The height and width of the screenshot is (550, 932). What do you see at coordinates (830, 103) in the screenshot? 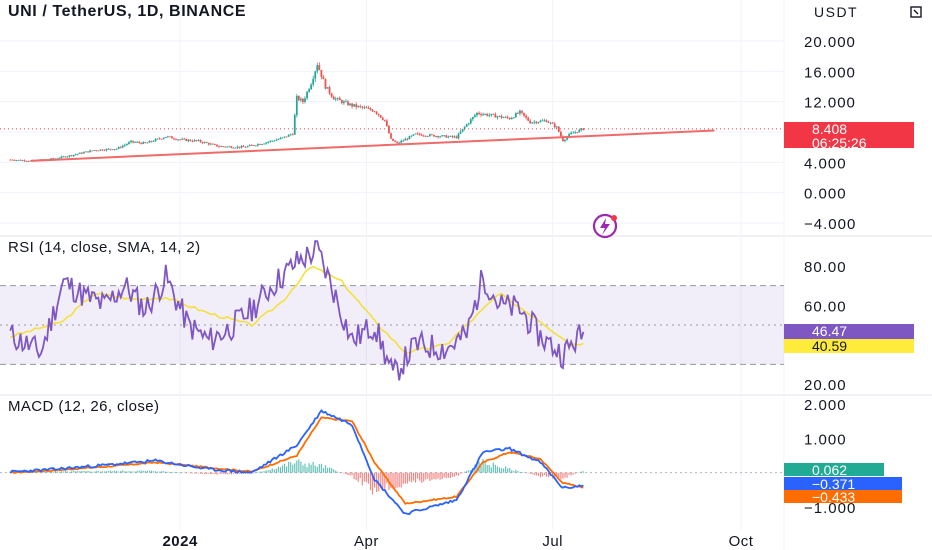
I see `price-tick-label: 12.000` at bounding box center [830, 103].